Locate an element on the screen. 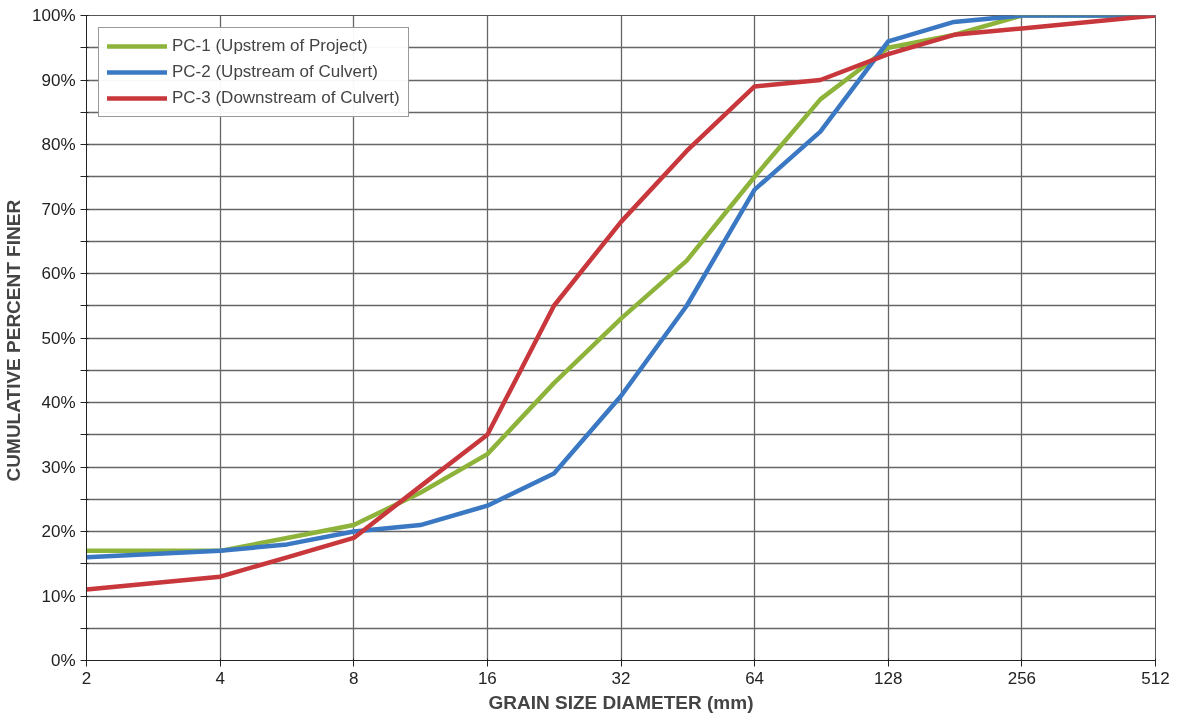  legend-label: PC-3 (Downstream of Culvert) is located at coordinates (286, 98).